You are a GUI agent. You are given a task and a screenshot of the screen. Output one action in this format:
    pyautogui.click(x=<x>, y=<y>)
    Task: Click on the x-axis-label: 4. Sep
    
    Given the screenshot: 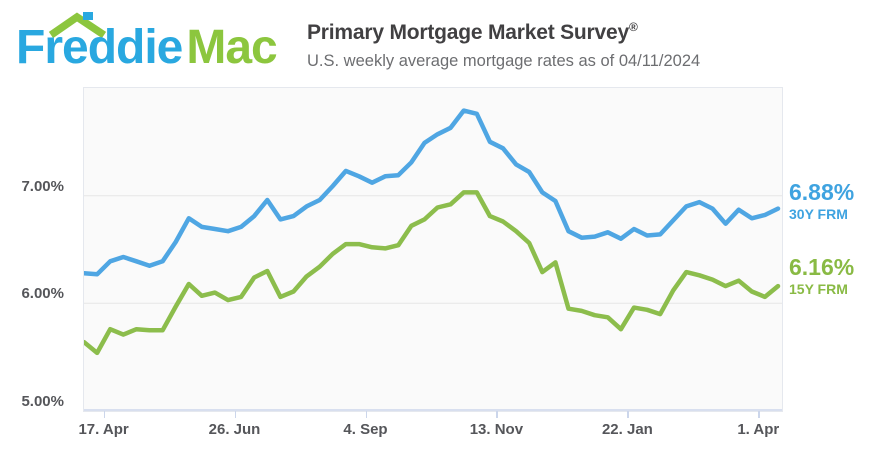 What is the action you would take?
    pyautogui.click(x=365, y=429)
    